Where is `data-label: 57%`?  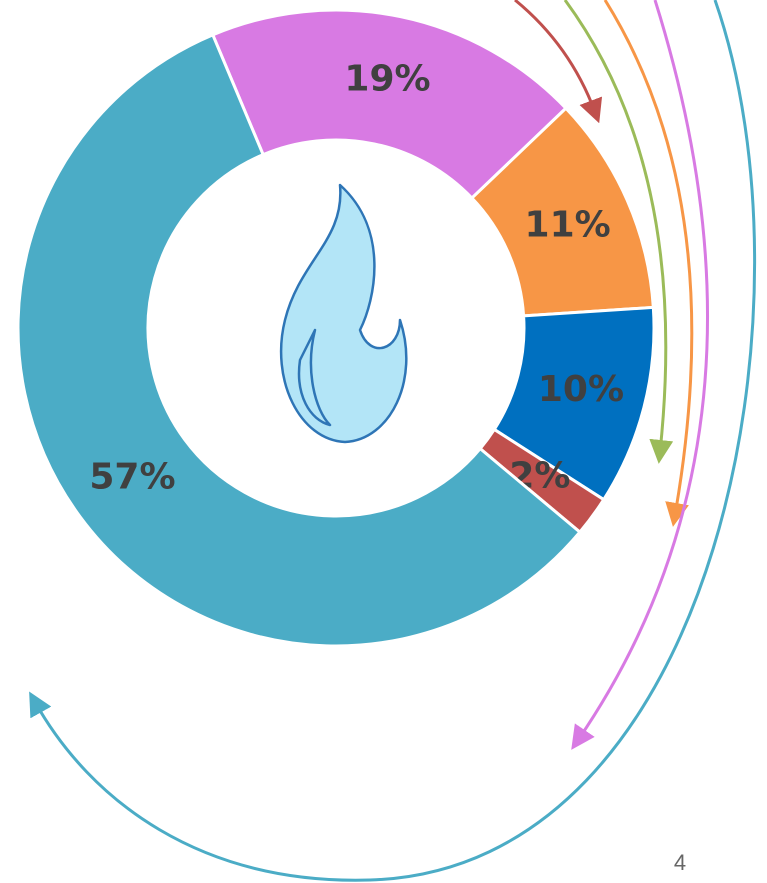 data-label: 57% is located at coordinates (132, 476).